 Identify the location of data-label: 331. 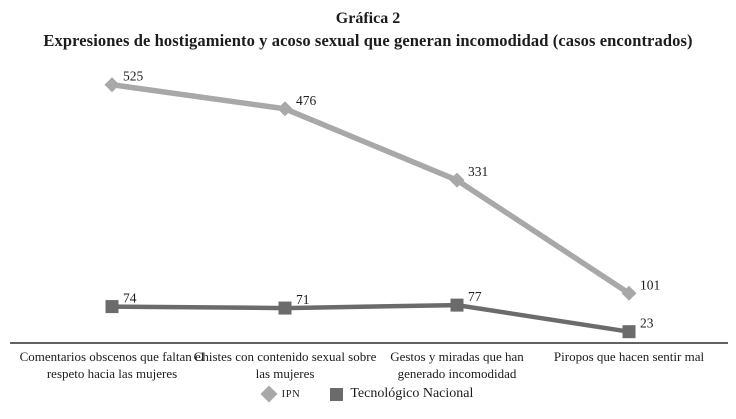
(478, 171).